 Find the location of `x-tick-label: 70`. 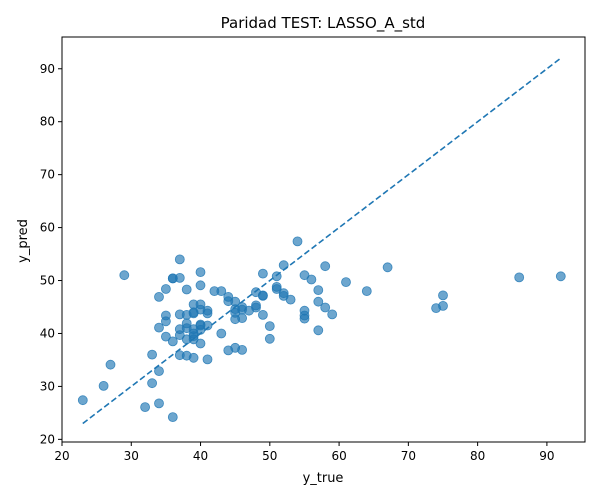

x-tick-label: 70 is located at coordinates (408, 456).